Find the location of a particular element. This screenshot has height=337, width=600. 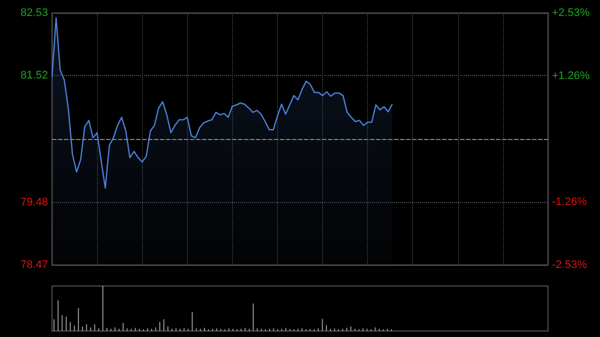

y2-tick-label: -1.26% is located at coordinates (570, 202).